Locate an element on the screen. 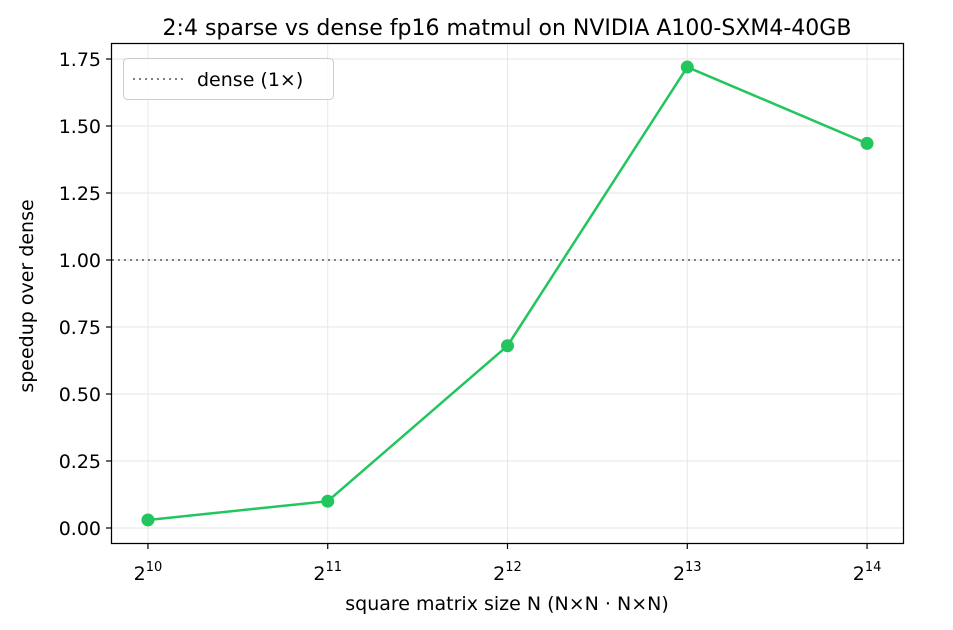 This screenshot has width=953, height=630. y-axis-label: speedup over dense is located at coordinates (27, 295).